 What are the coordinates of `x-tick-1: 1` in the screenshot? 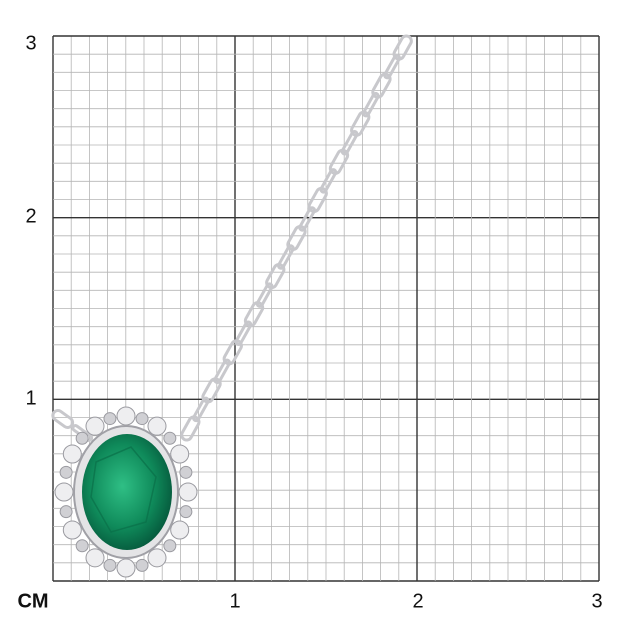 It's located at (235, 601).